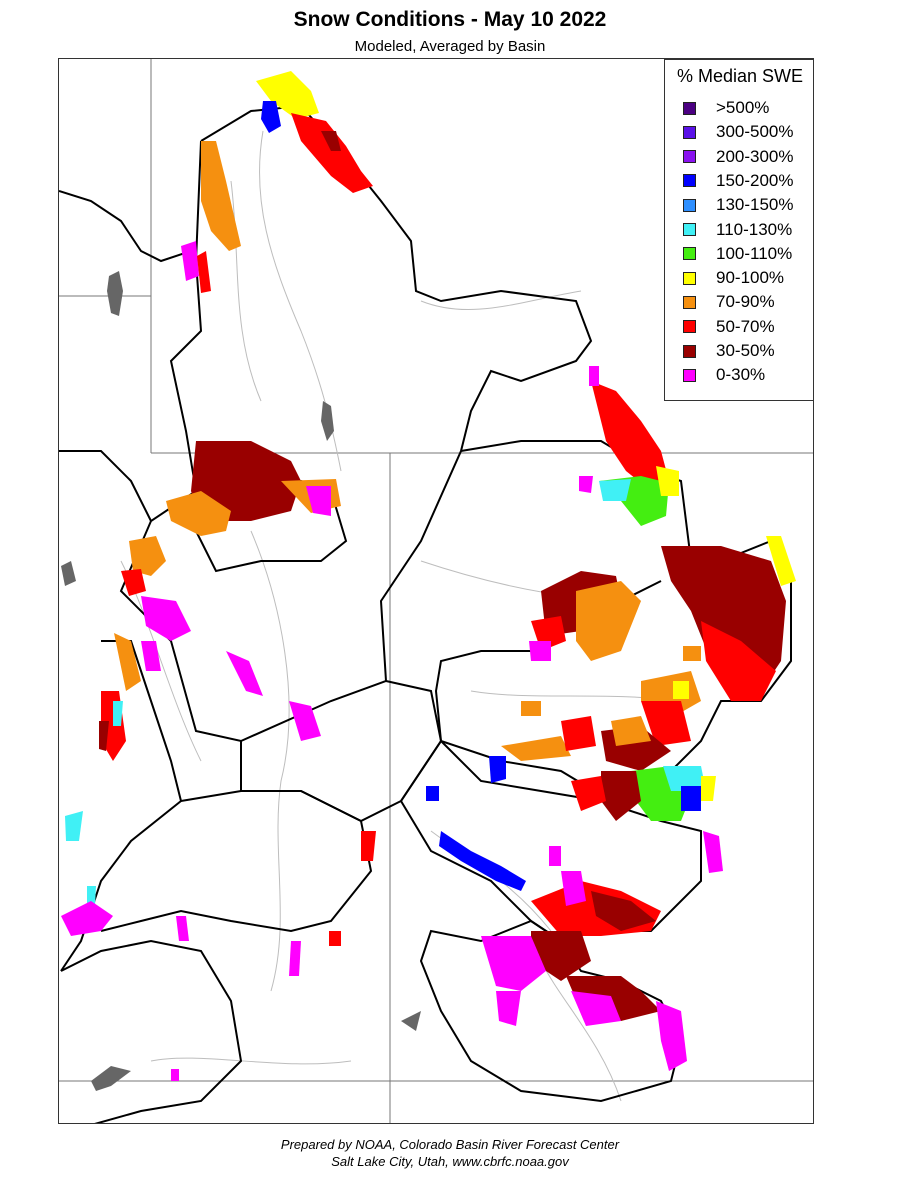 The image size is (900, 1200). Describe the element at coordinates (411, 1021) in the screenshot. I see `lake-dam-shape` at that location.